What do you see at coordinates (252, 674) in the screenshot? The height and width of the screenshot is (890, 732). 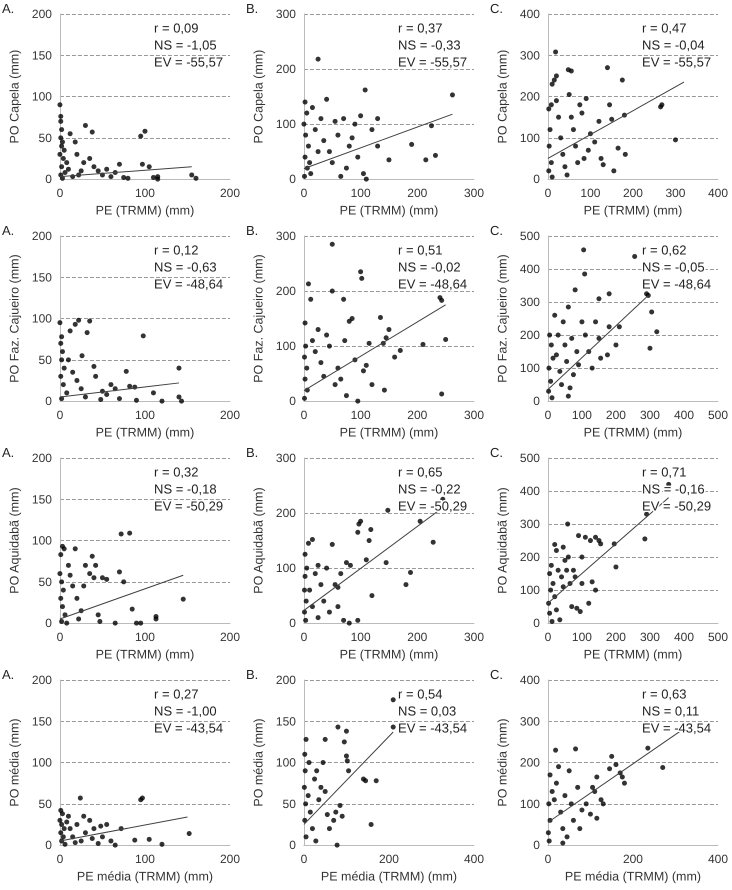 I see `chart-title: B.` at bounding box center [252, 674].